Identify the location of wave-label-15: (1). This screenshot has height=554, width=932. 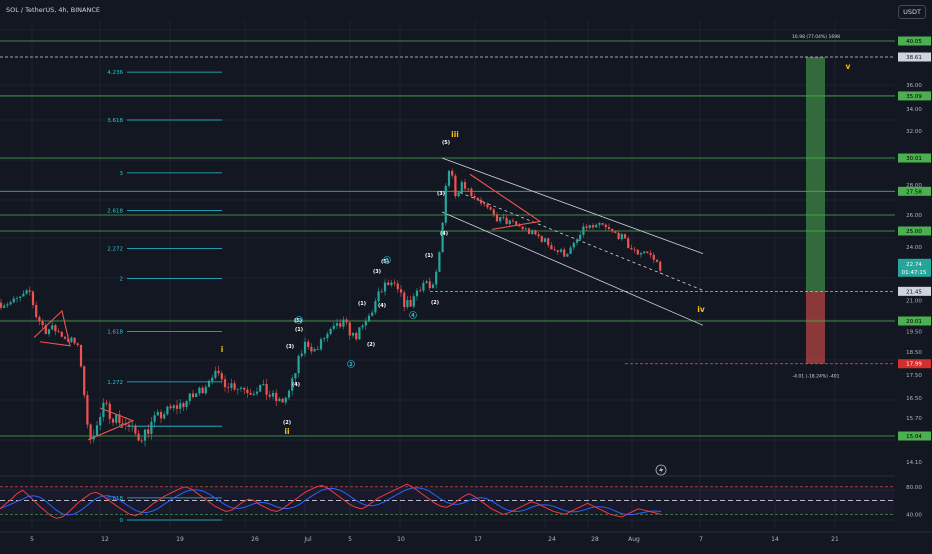
(429, 256).